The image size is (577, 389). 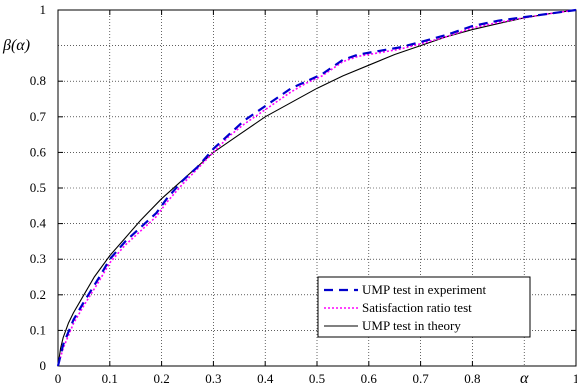 I want to click on x-tick-label: 1, so click(x=575, y=378).